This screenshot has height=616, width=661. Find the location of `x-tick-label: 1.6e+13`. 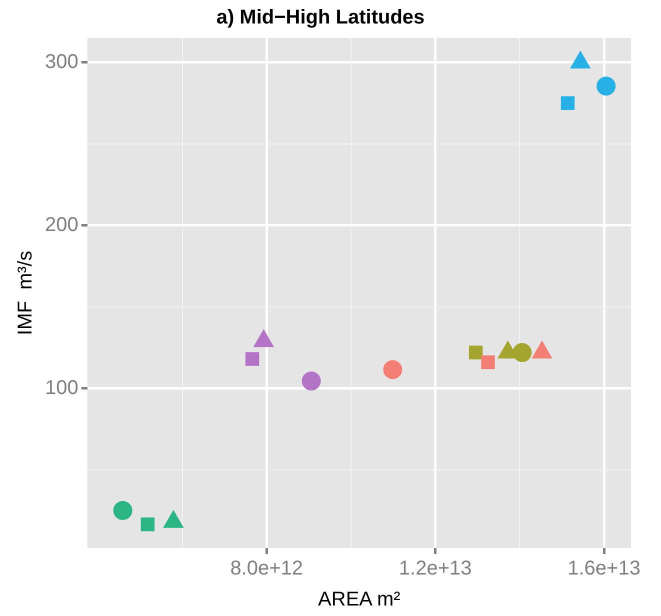

x-tick-label: 1.6e+13 is located at coordinates (604, 569).